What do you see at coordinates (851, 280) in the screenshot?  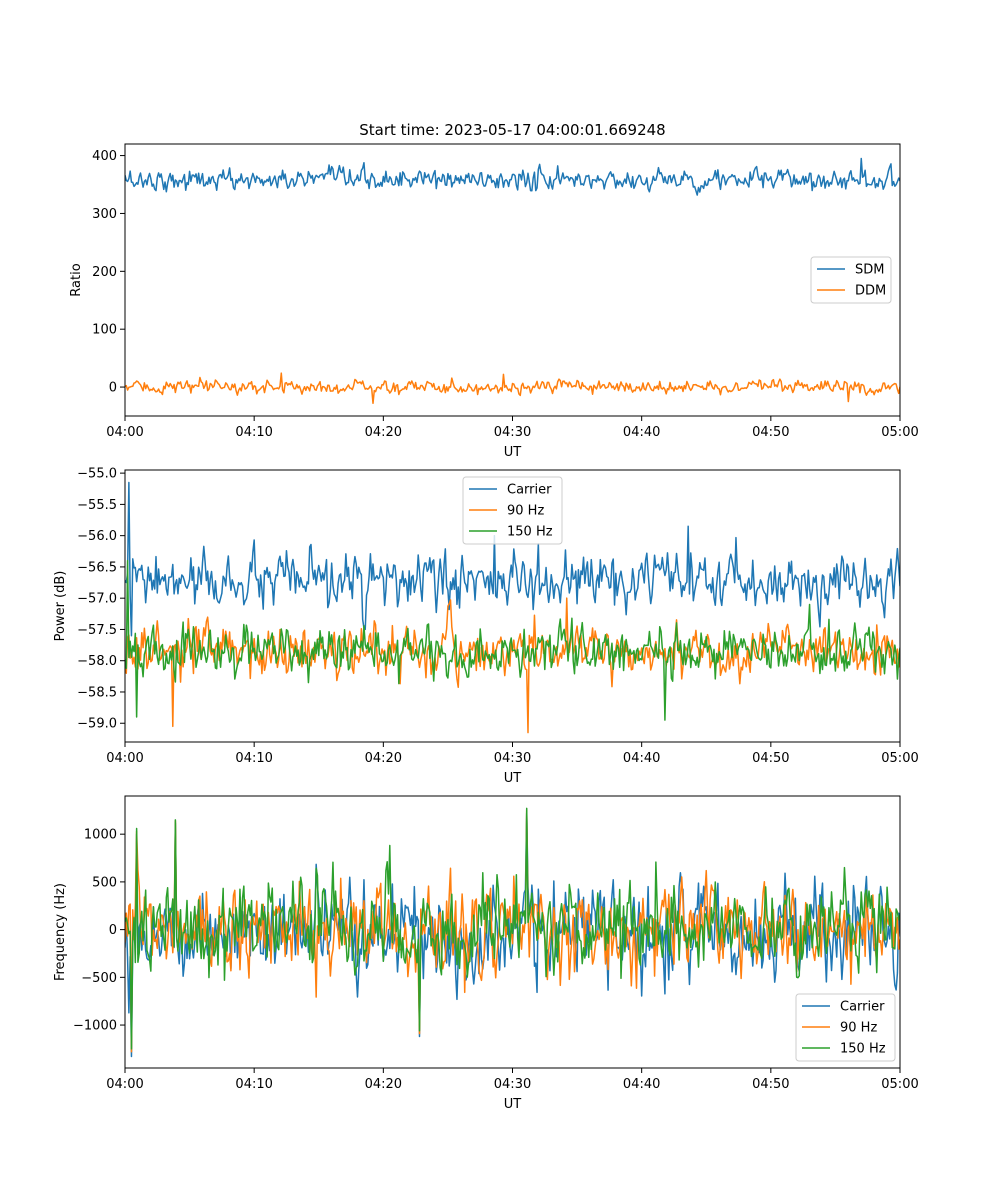 I see `legend: SDM DDM` at bounding box center [851, 280].